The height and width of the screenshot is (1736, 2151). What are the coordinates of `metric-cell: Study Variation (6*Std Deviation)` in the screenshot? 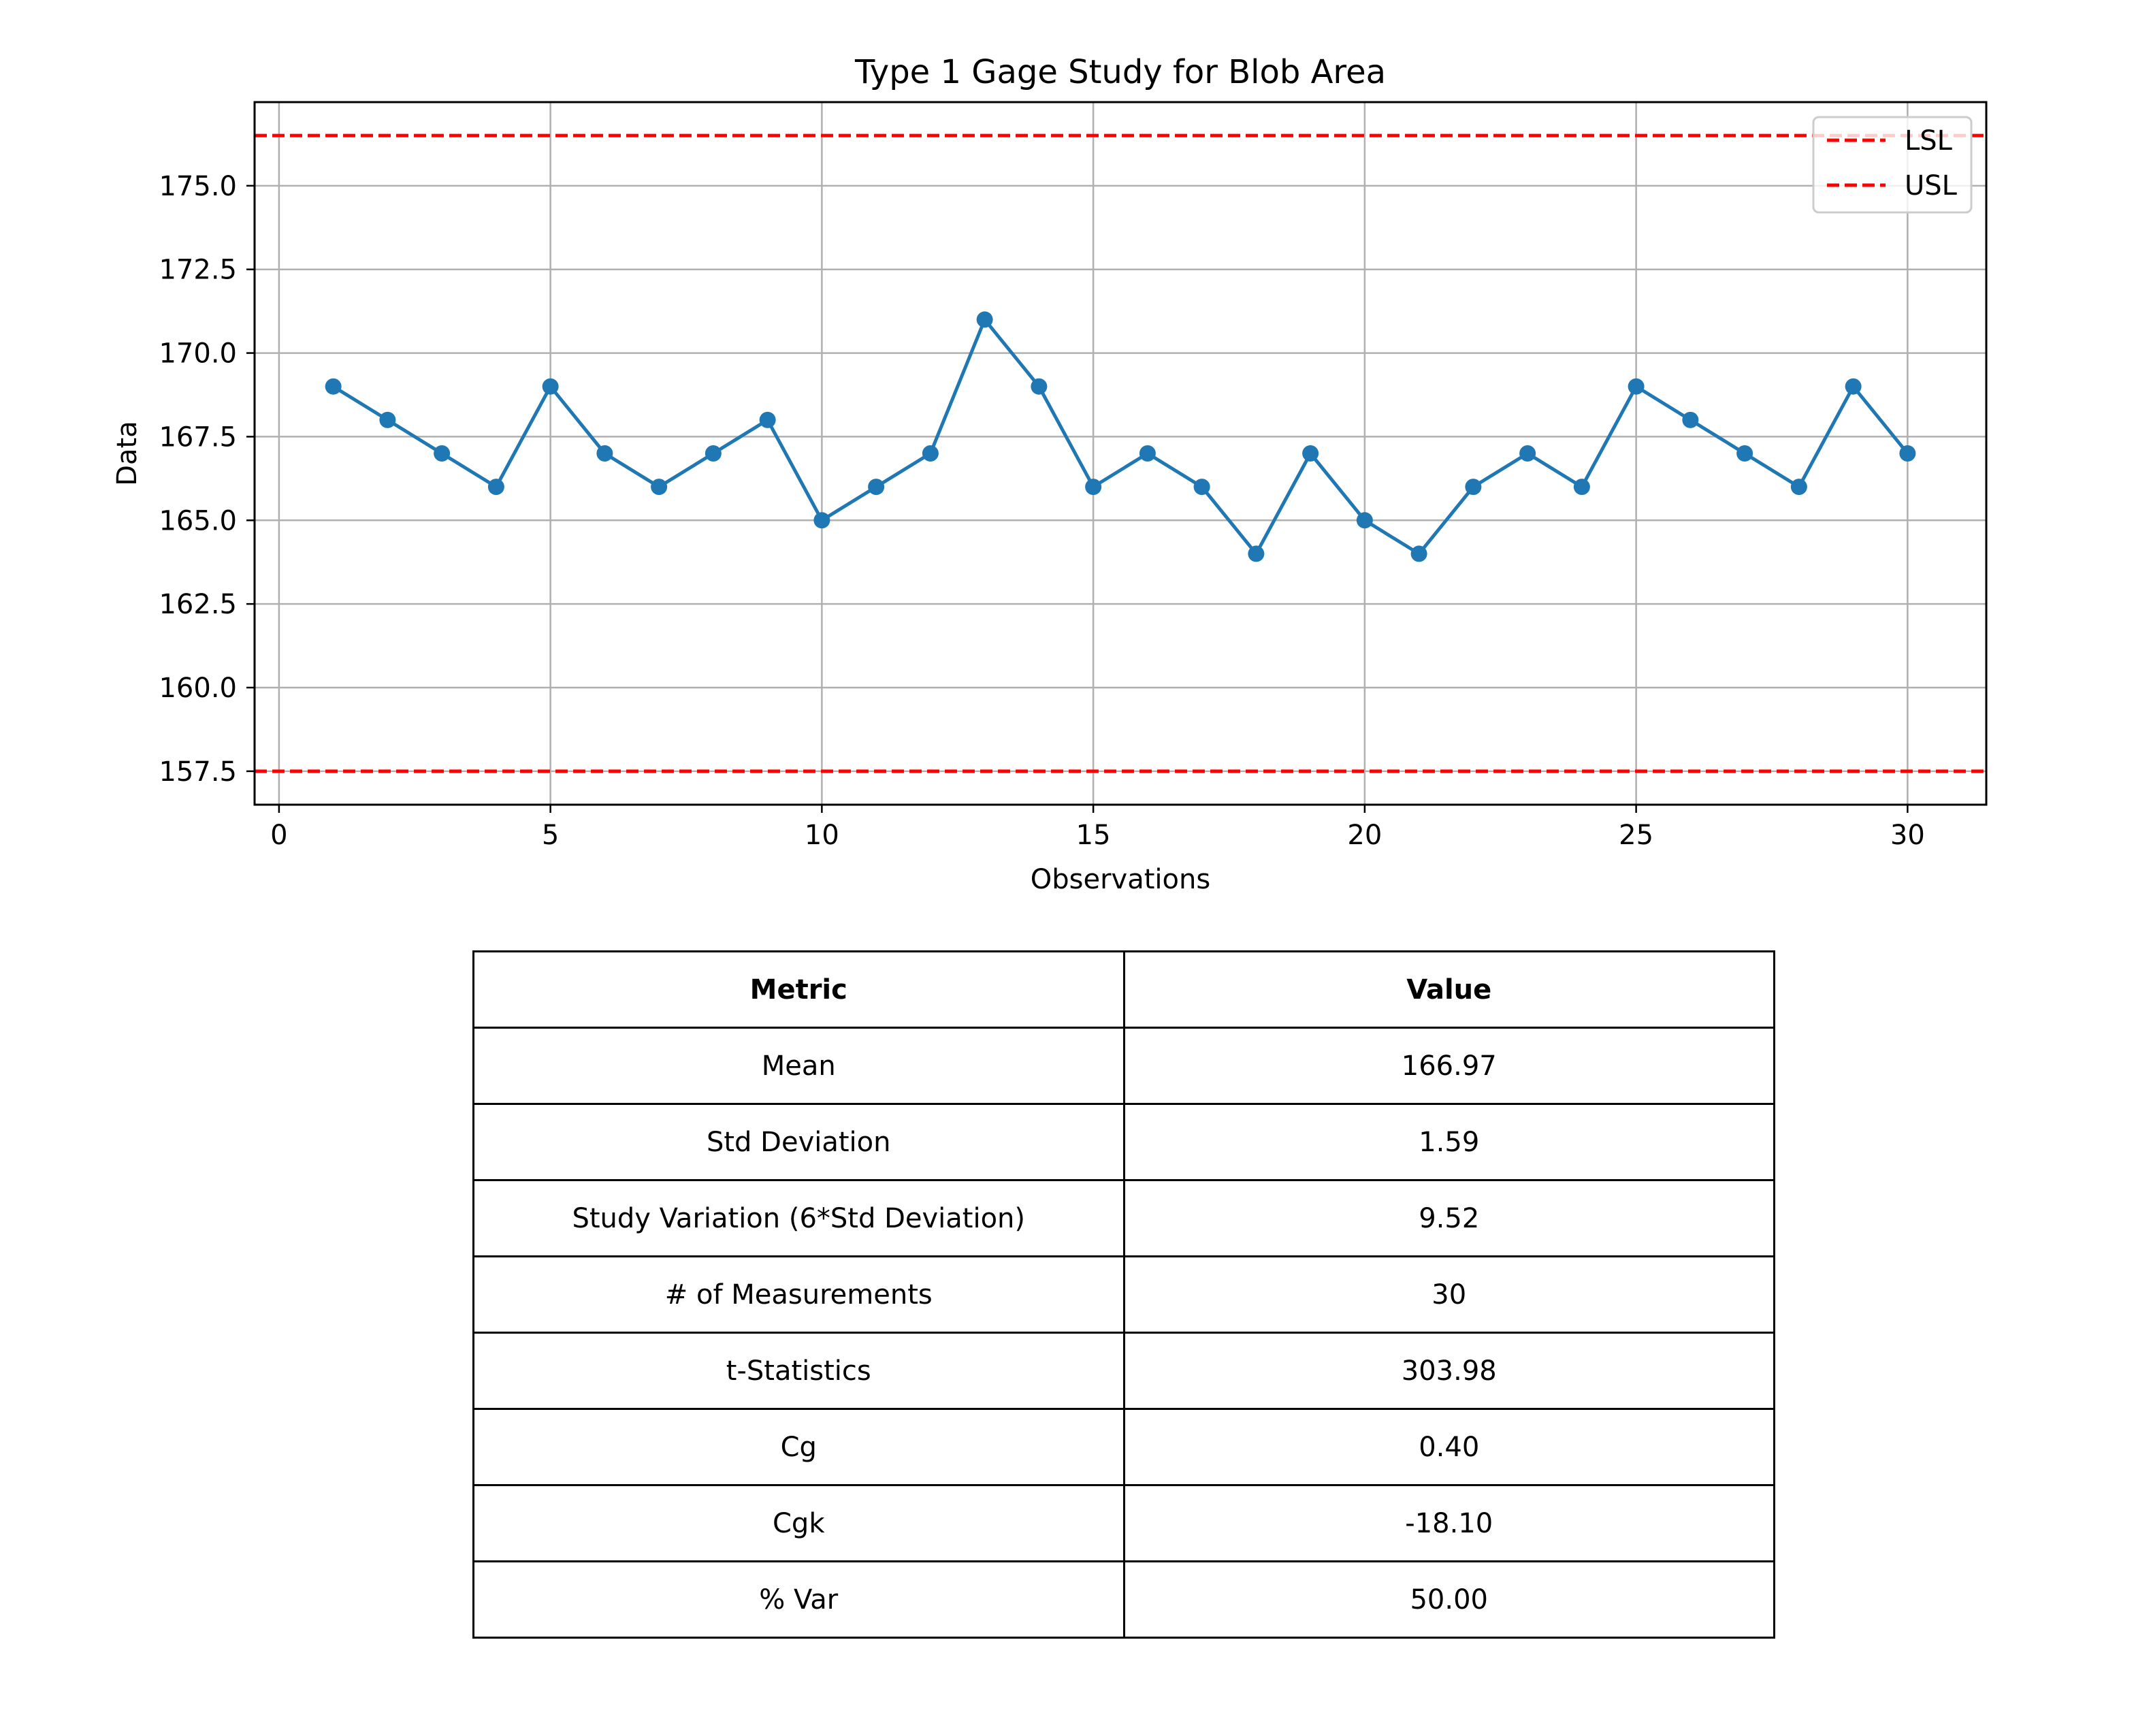 It's located at (798, 1218).